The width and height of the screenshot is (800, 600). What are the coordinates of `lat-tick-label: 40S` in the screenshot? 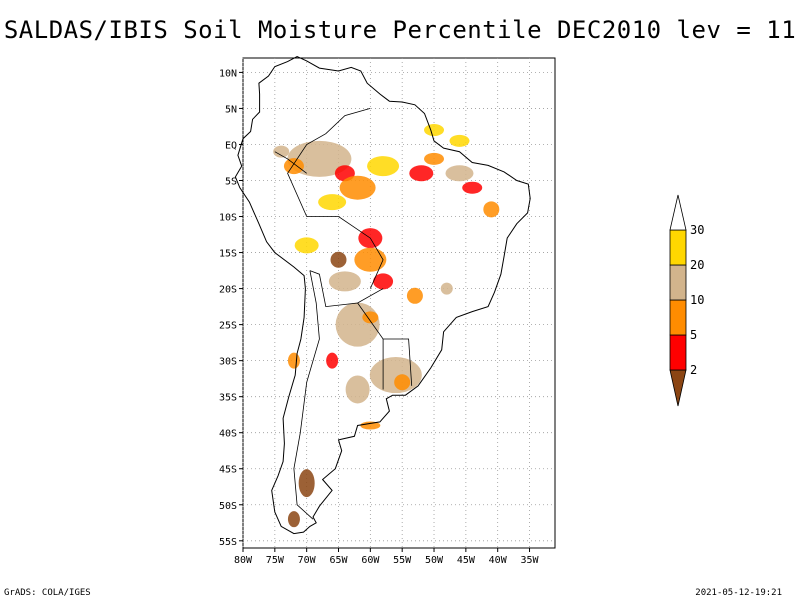 It's located at (228, 434).